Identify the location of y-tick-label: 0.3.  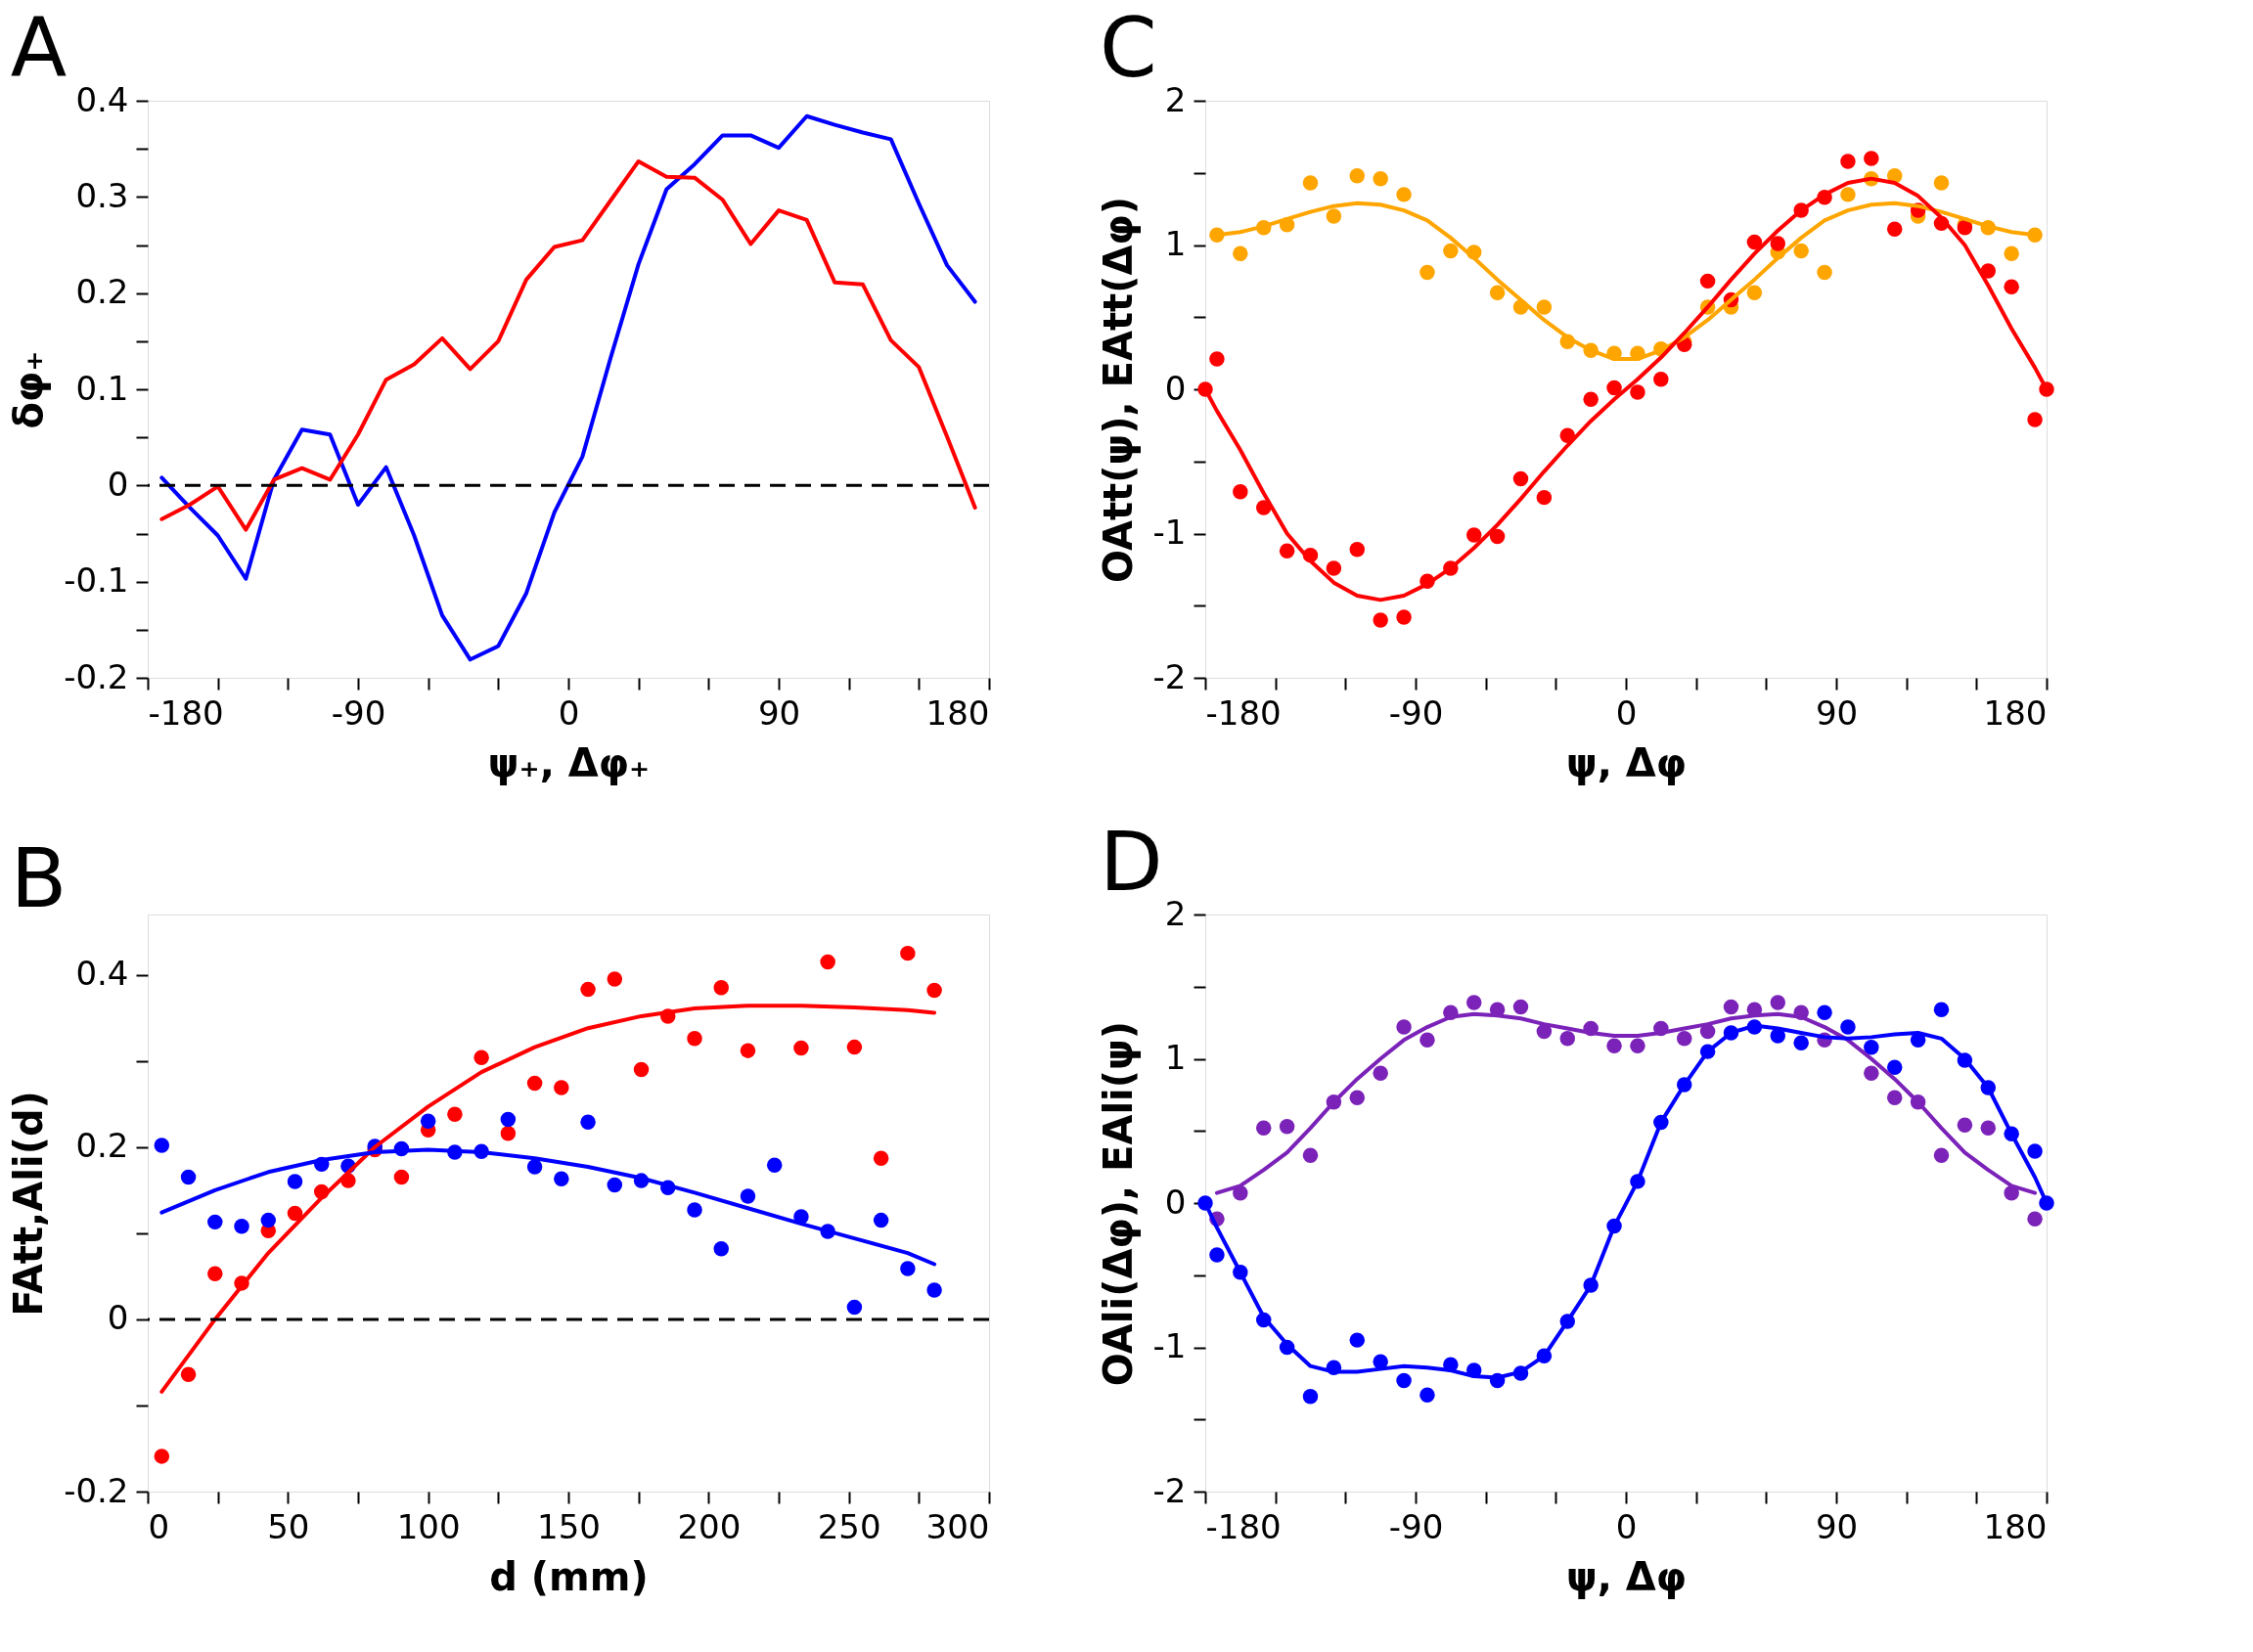
(102, 195).